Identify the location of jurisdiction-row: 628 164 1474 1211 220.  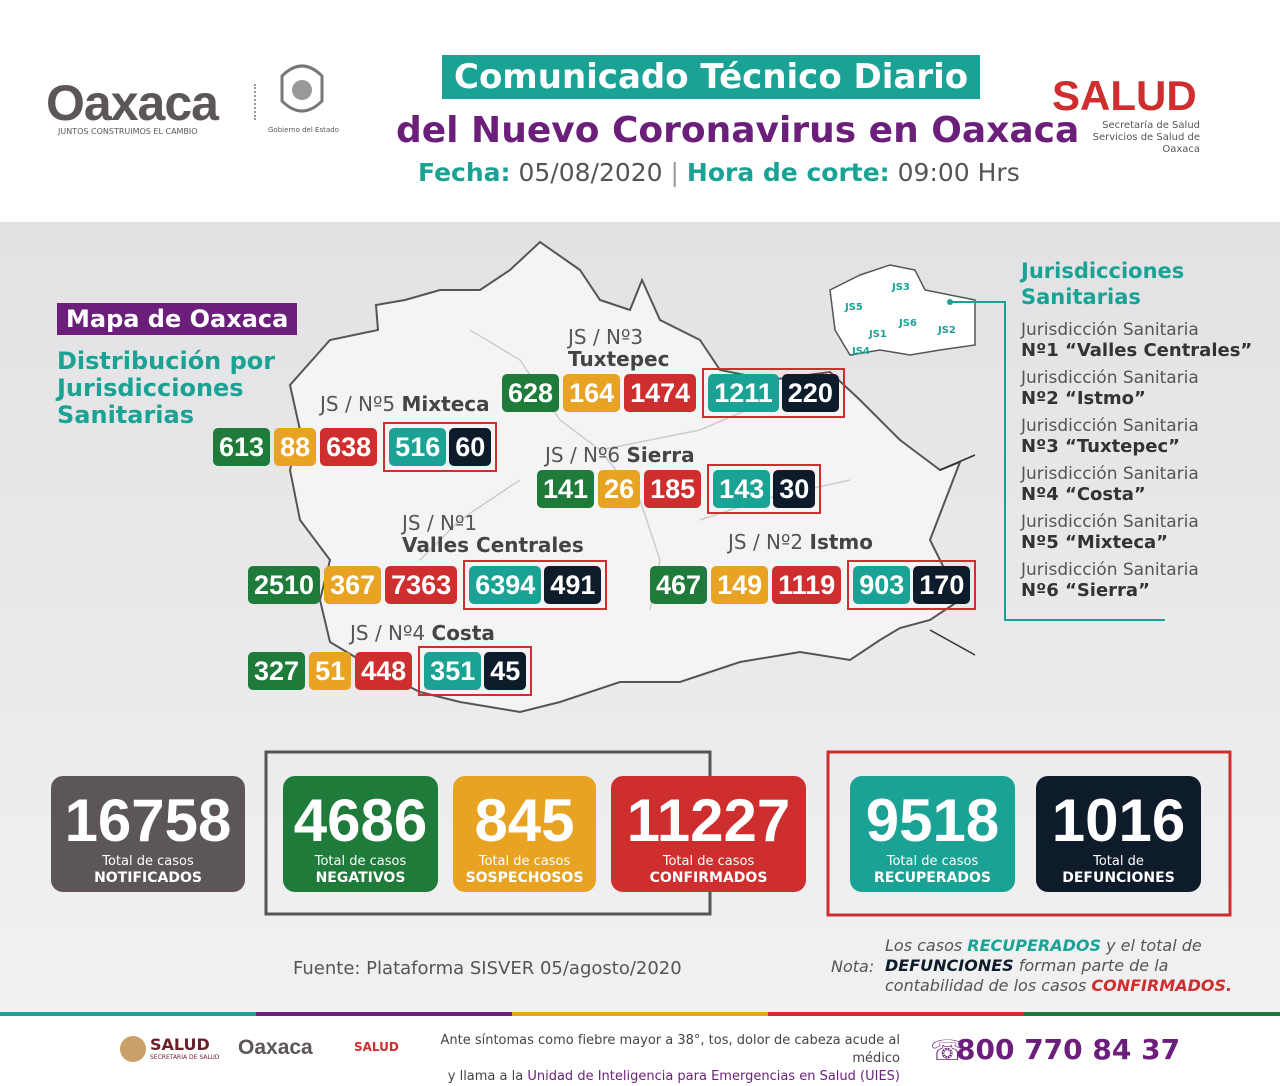
(673, 393).